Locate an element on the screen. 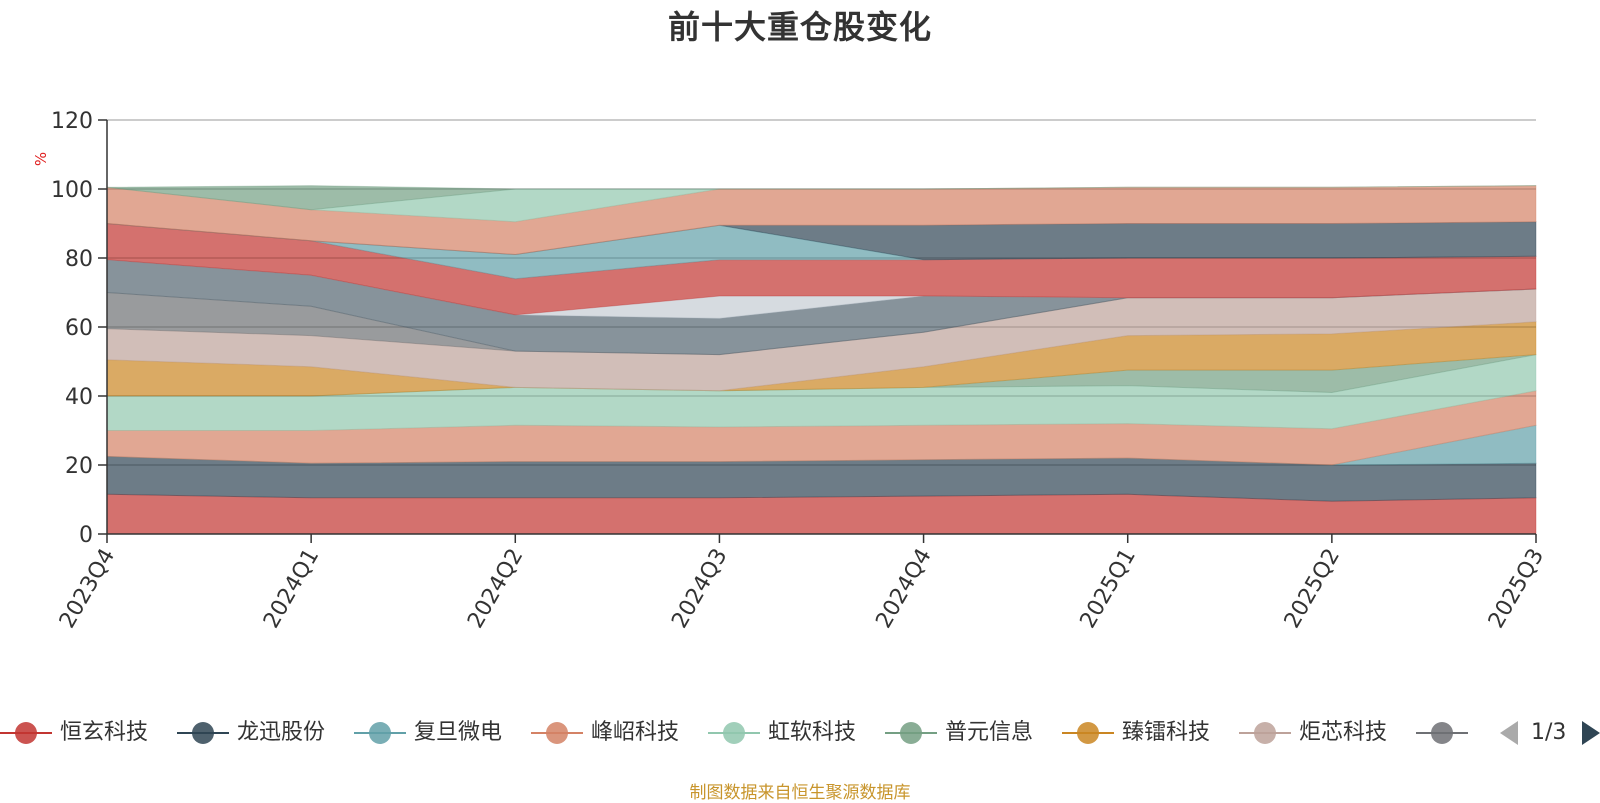 The image size is (1600, 803). y-tick-label: 120 is located at coordinates (72, 121).